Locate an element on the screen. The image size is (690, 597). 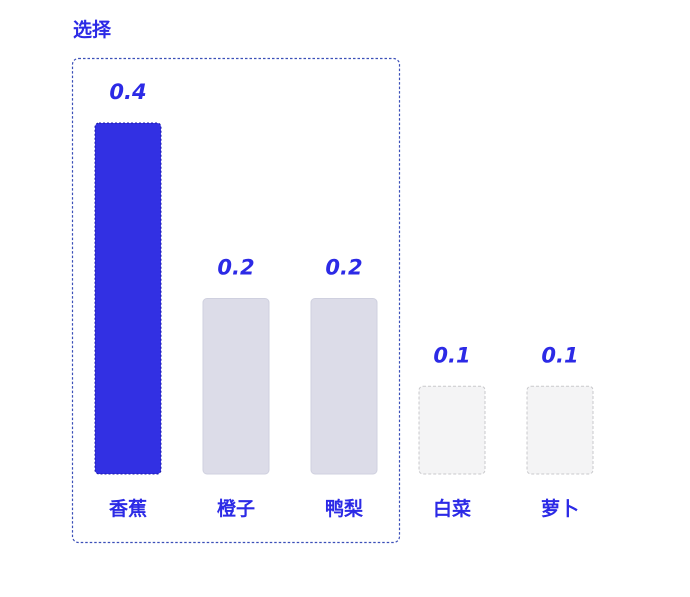
category-label-1: 橙子 is located at coordinates (236, 508).